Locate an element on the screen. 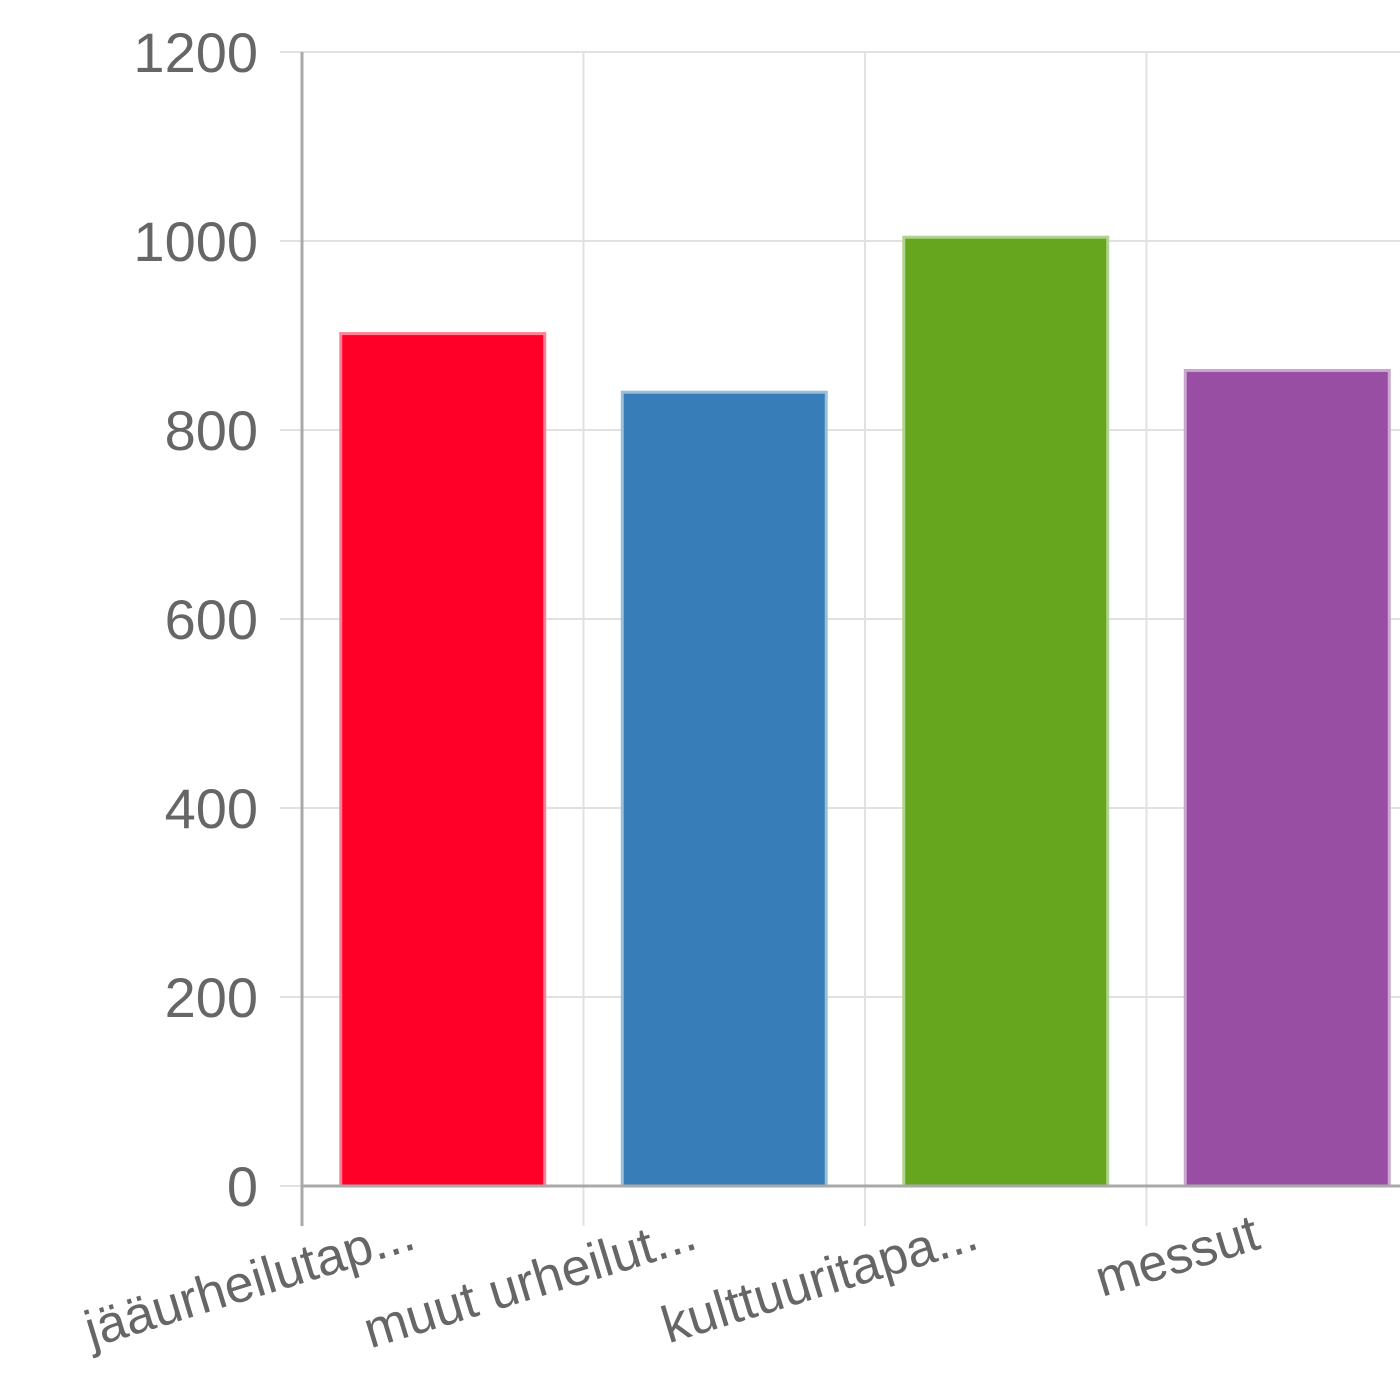 The height and width of the screenshot is (1394, 1400). y-tick-label: 600 is located at coordinates (211, 619).